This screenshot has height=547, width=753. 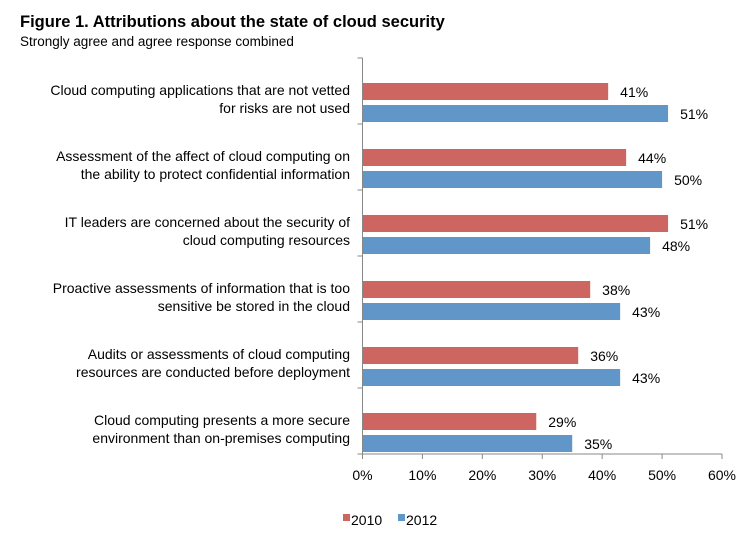 What do you see at coordinates (346, 517) in the screenshot?
I see `legend-swatch-2010` at bounding box center [346, 517].